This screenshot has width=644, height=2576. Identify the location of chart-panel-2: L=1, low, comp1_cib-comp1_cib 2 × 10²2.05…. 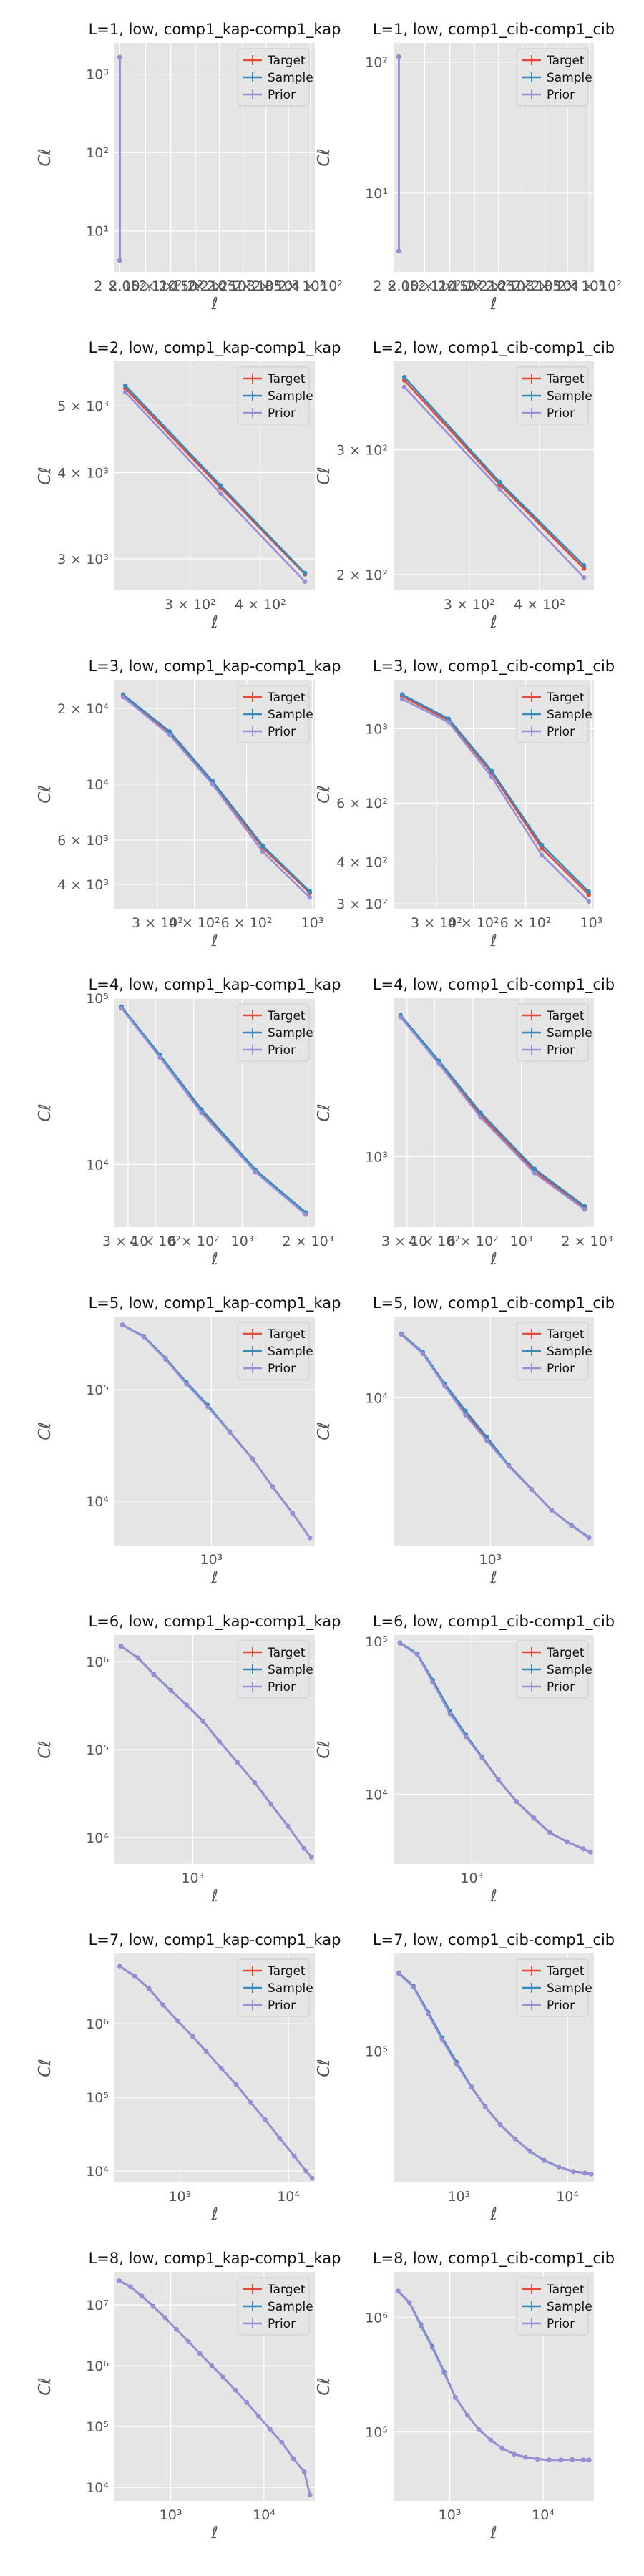
(468, 167).